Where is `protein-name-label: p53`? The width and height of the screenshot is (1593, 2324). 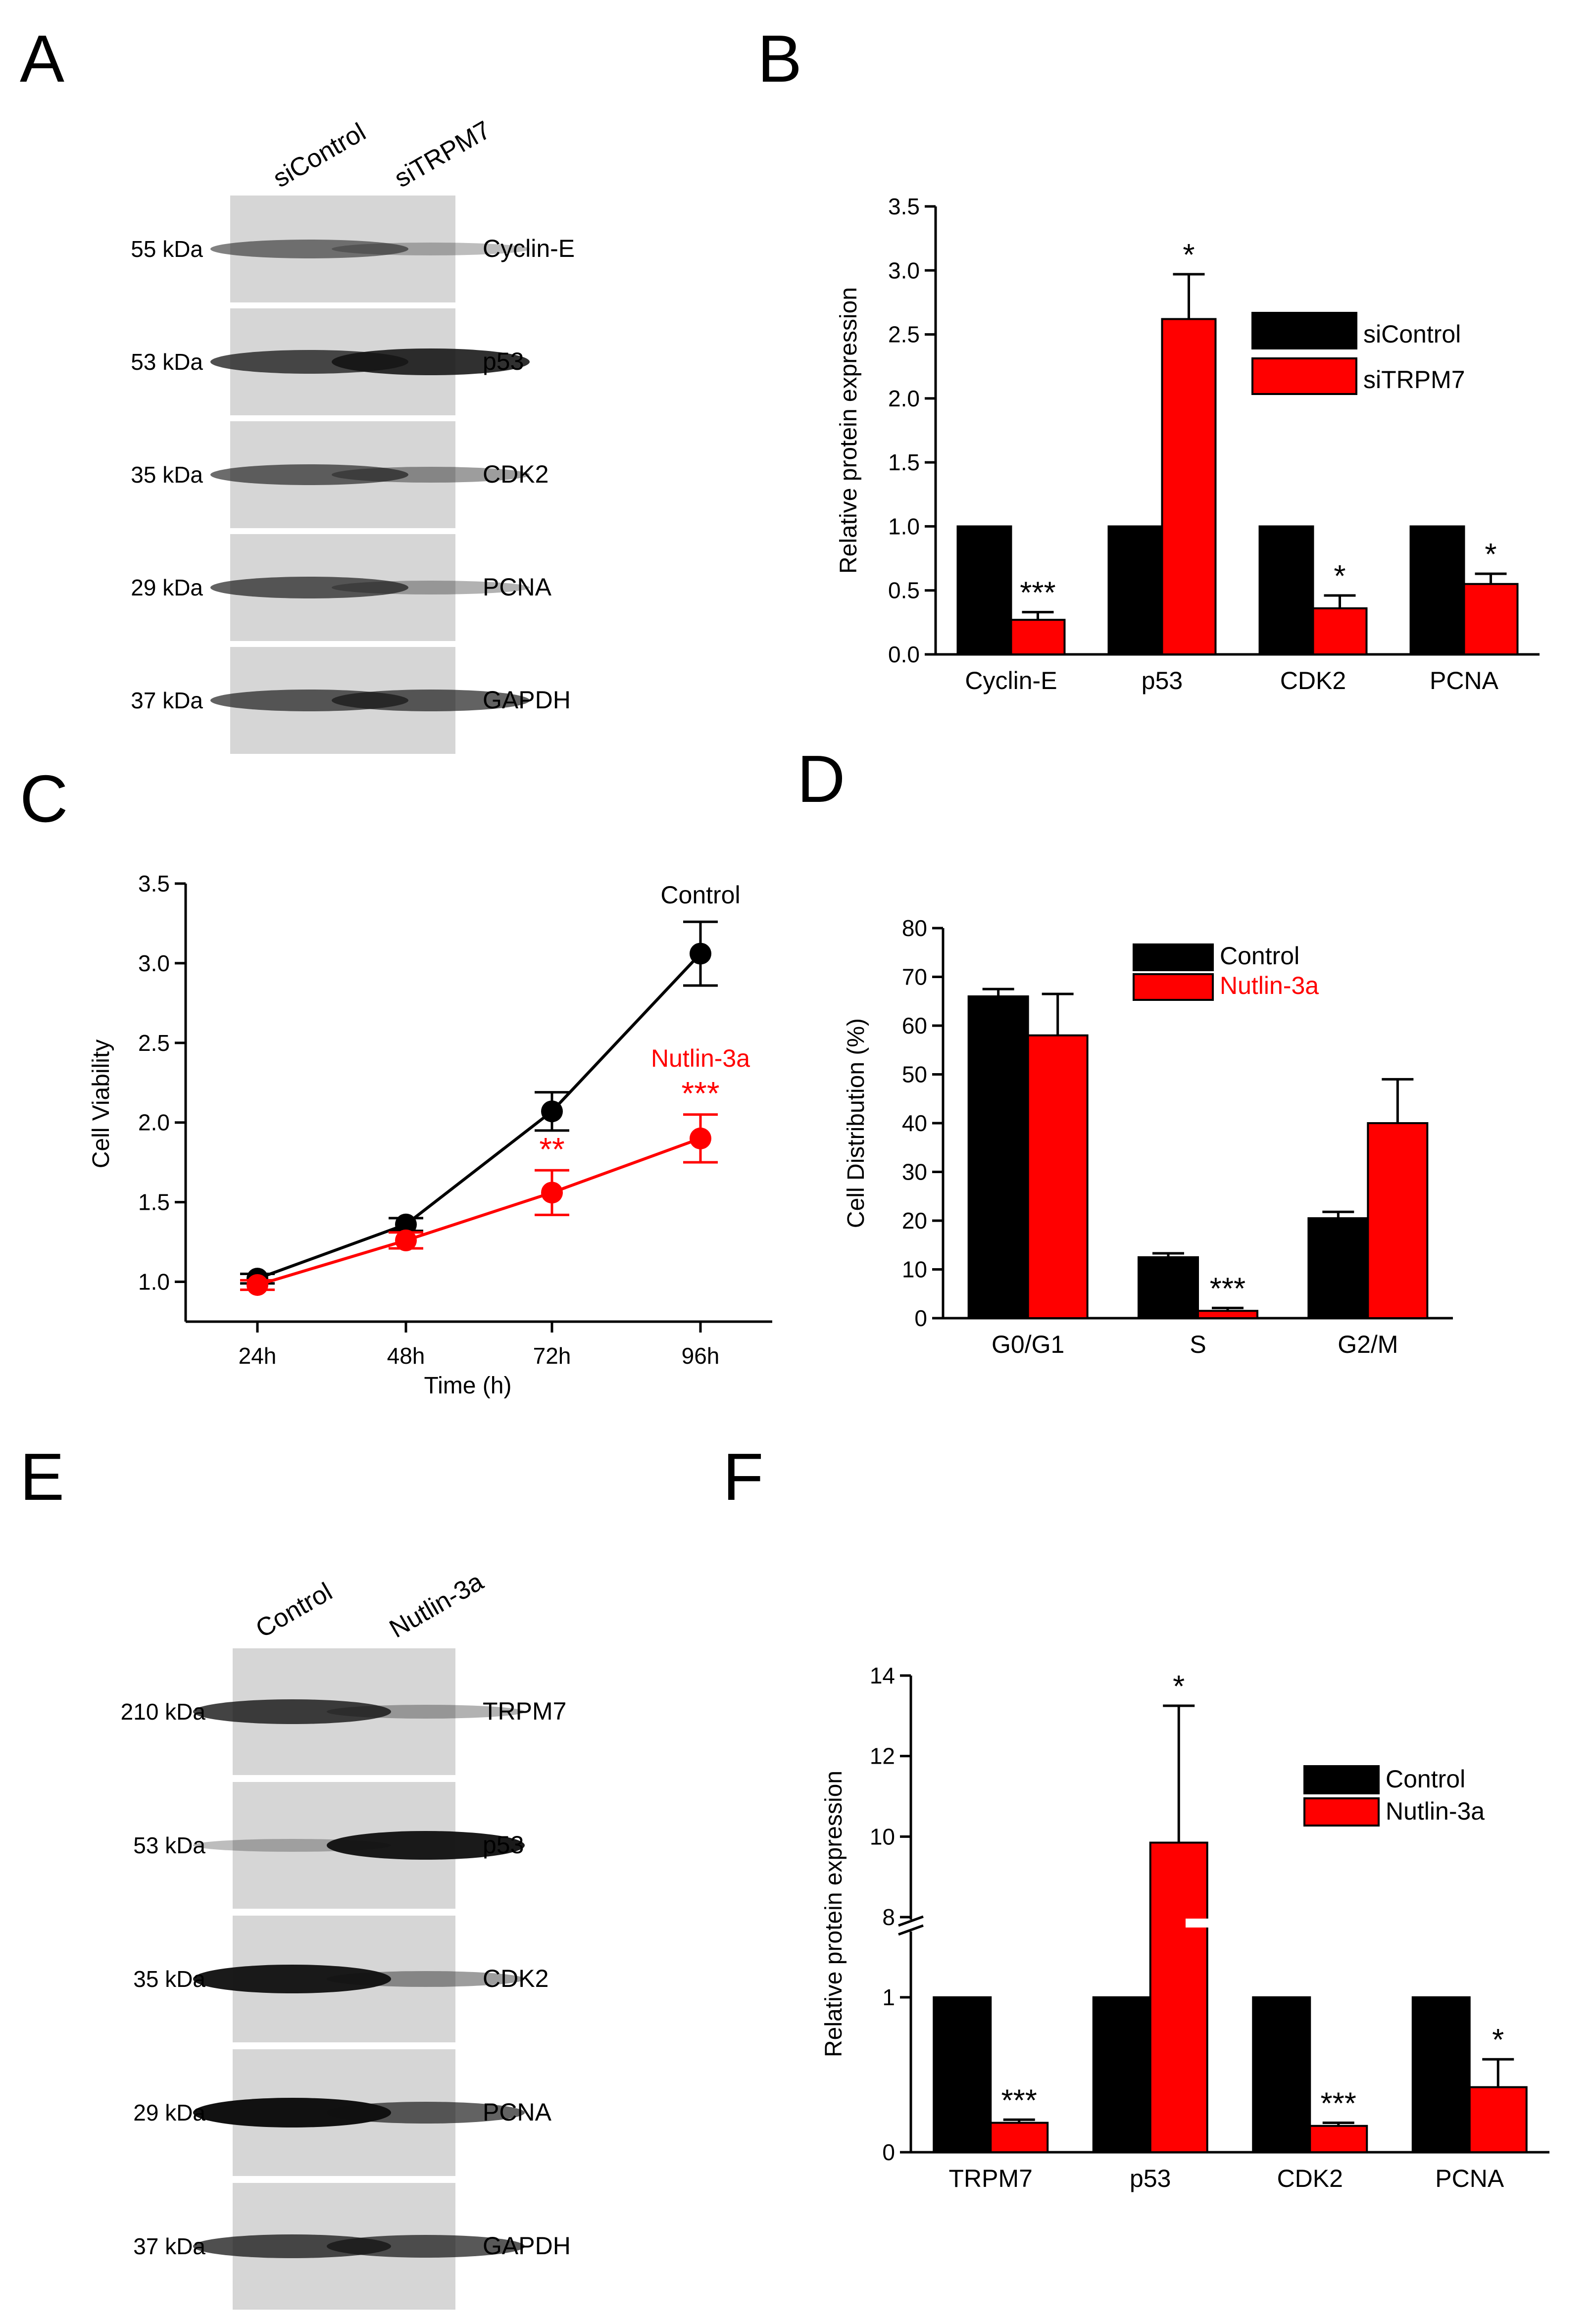 protein-name-label: p53 is located at coordinates (503, 1845).